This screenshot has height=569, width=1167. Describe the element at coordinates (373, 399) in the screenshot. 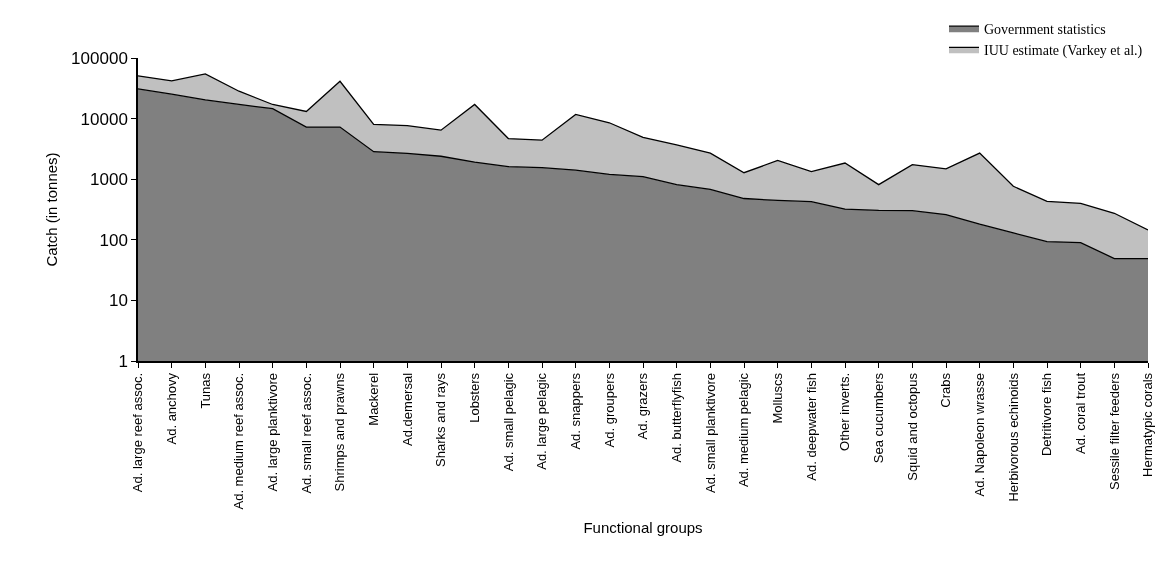

I see `x-tick-label: Mackerel` at that location.